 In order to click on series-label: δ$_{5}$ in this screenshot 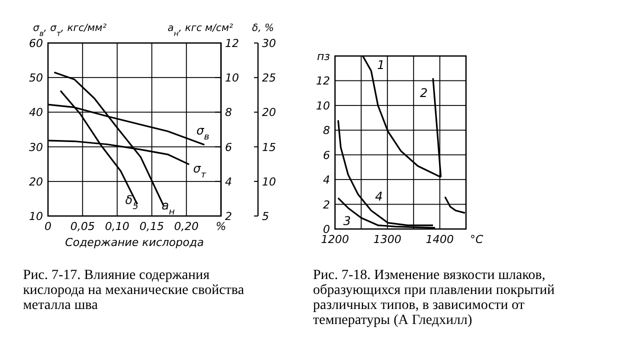, I will do `click(132, 202)`.